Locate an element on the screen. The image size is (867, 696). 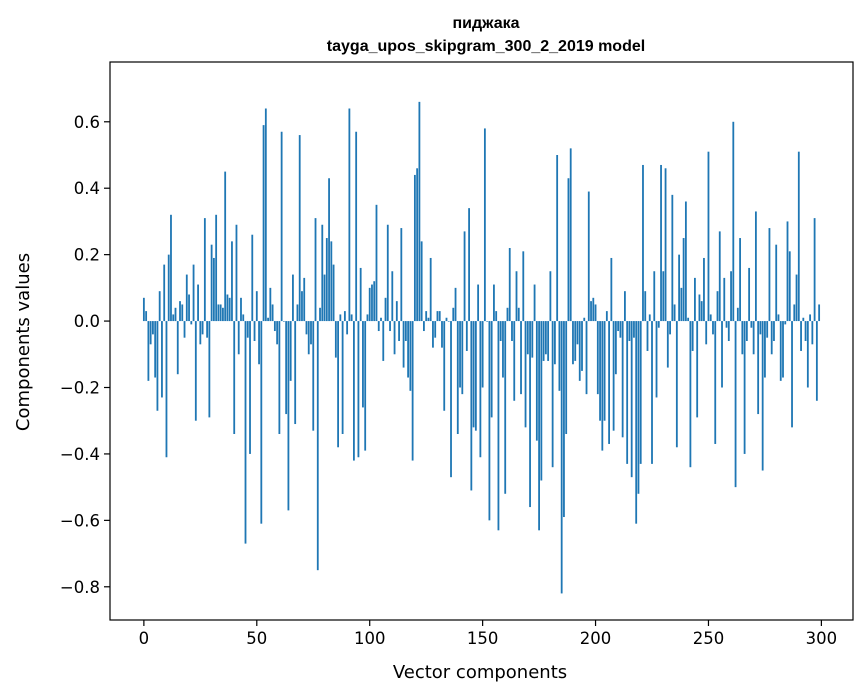
y-tick-label: 0.4 is located at coordinates (87, 188).